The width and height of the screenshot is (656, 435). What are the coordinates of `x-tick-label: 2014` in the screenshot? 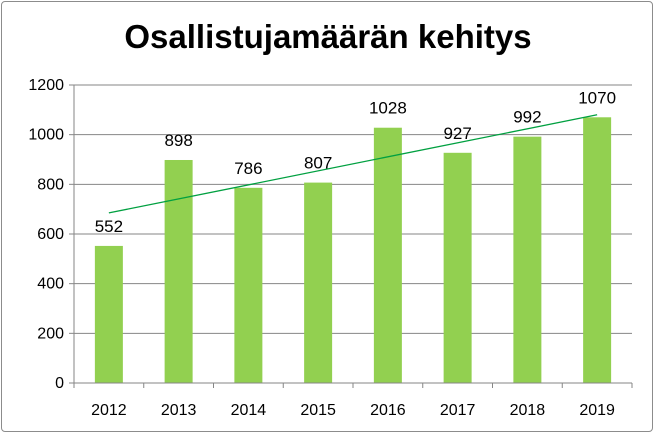 It's located at (249, 410).